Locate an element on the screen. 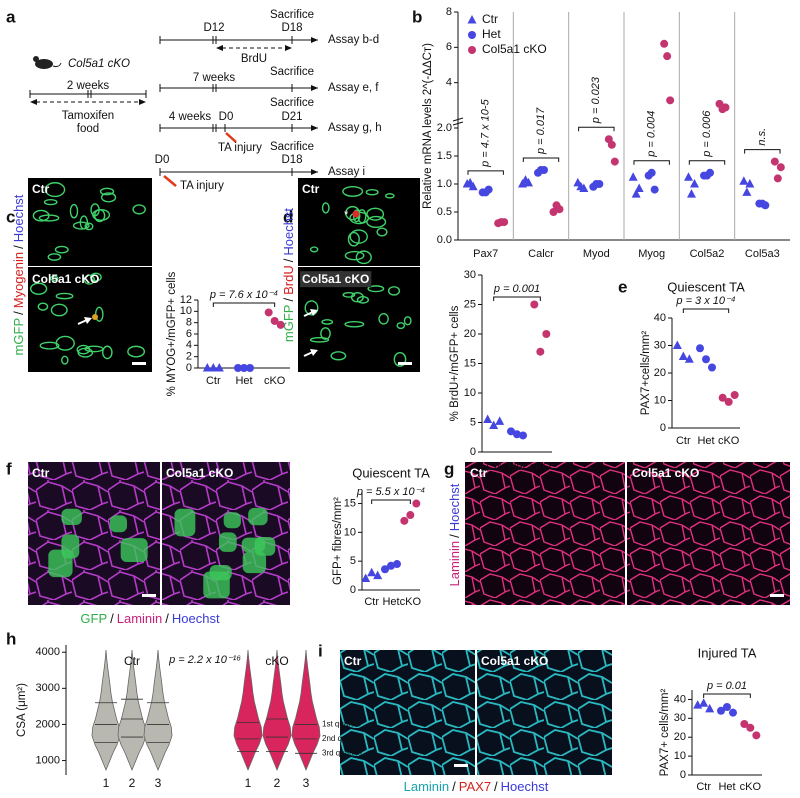  p-value: p = 0.001 is located at coordinates (516, 289).